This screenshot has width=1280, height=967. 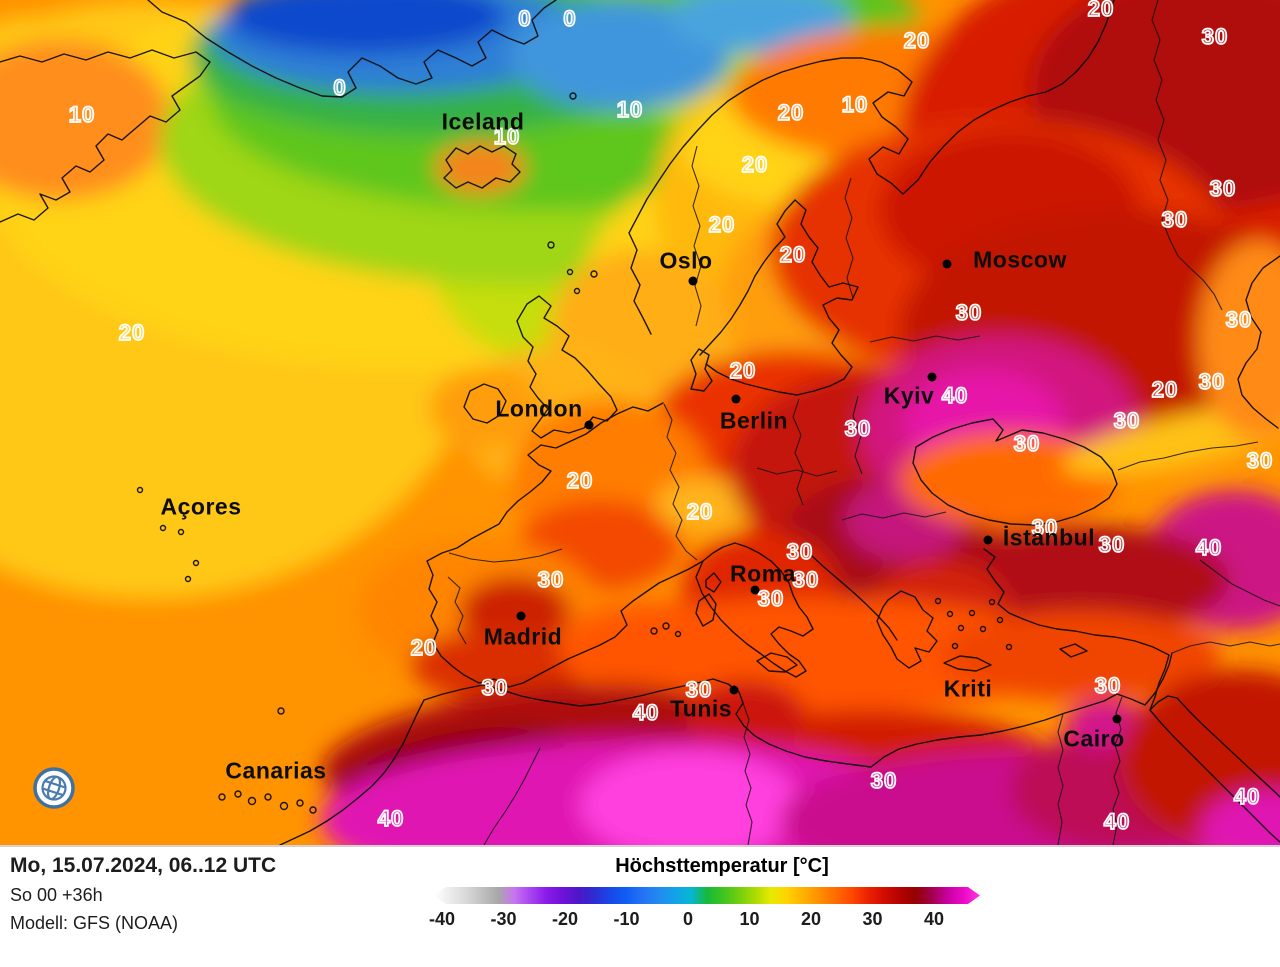 I want to click on legend-title: Höchsttemperatur [°C], so click(x=722, y=866).